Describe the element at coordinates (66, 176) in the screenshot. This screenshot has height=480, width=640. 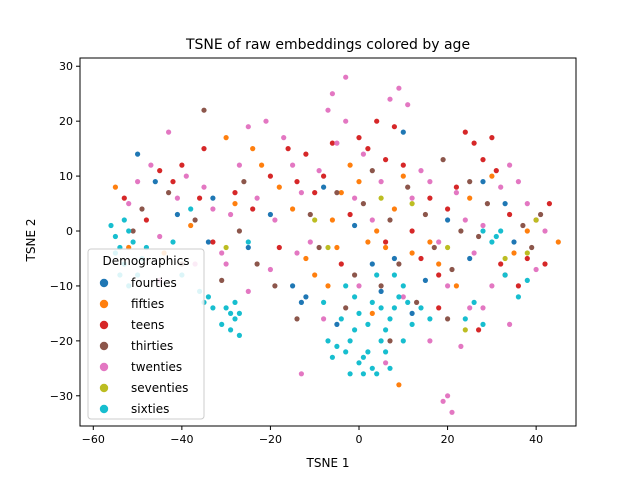
I see `y-tick-label: 10` at that location.